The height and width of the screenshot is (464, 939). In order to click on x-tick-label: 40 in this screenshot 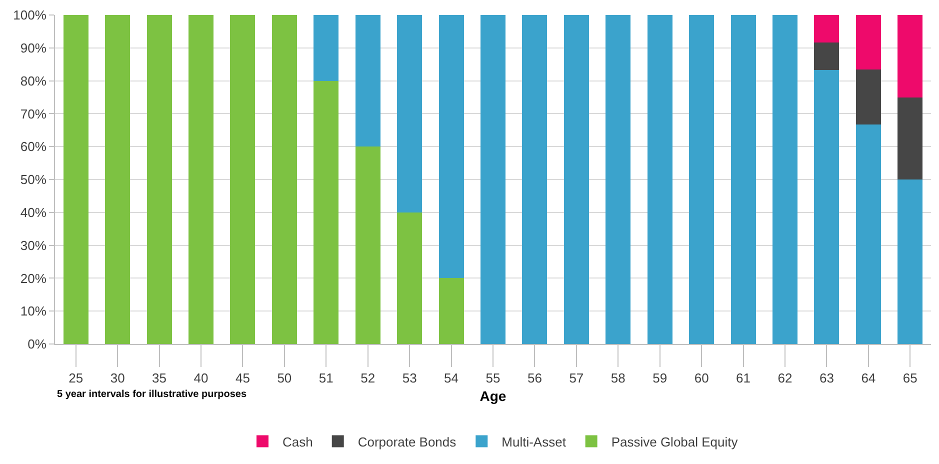, I will do `click(201, 378)`.